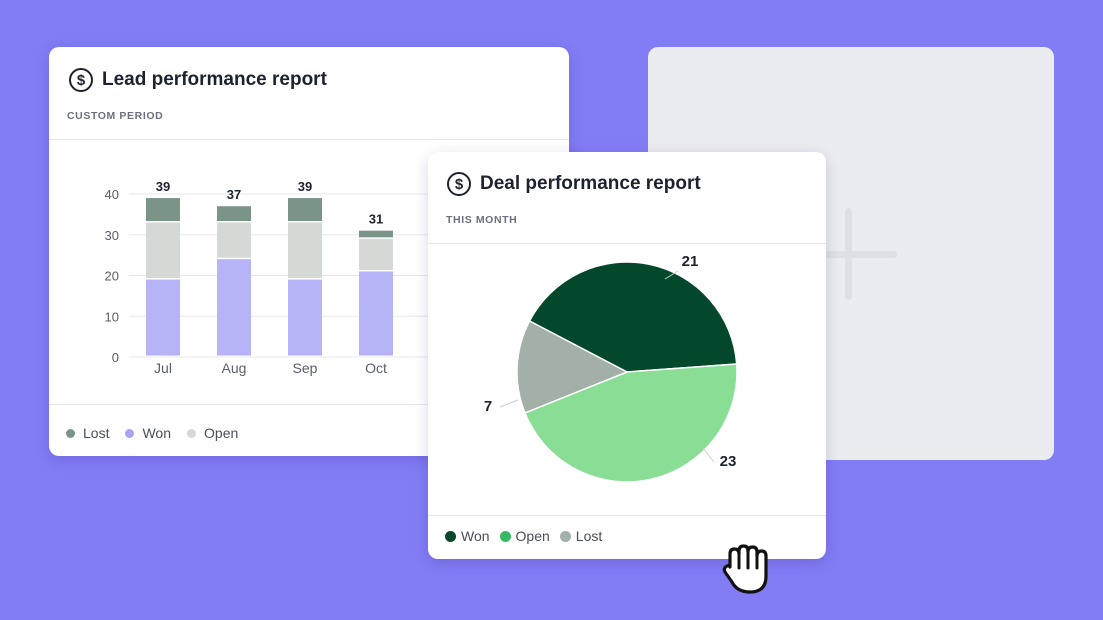 The image size is (1103, 620). What do you see at coordinates (376, 368) in the screenshot?
I see `x-tick-label: Oct` at bounding box center [376, 368].